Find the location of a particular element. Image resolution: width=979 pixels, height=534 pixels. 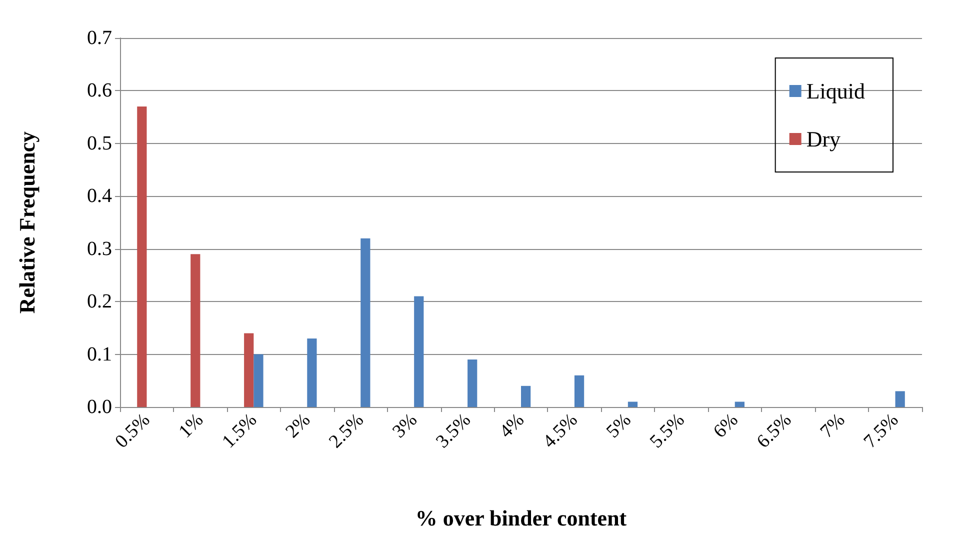

x-tick-label: 6% is located at coordinates (726, 425).